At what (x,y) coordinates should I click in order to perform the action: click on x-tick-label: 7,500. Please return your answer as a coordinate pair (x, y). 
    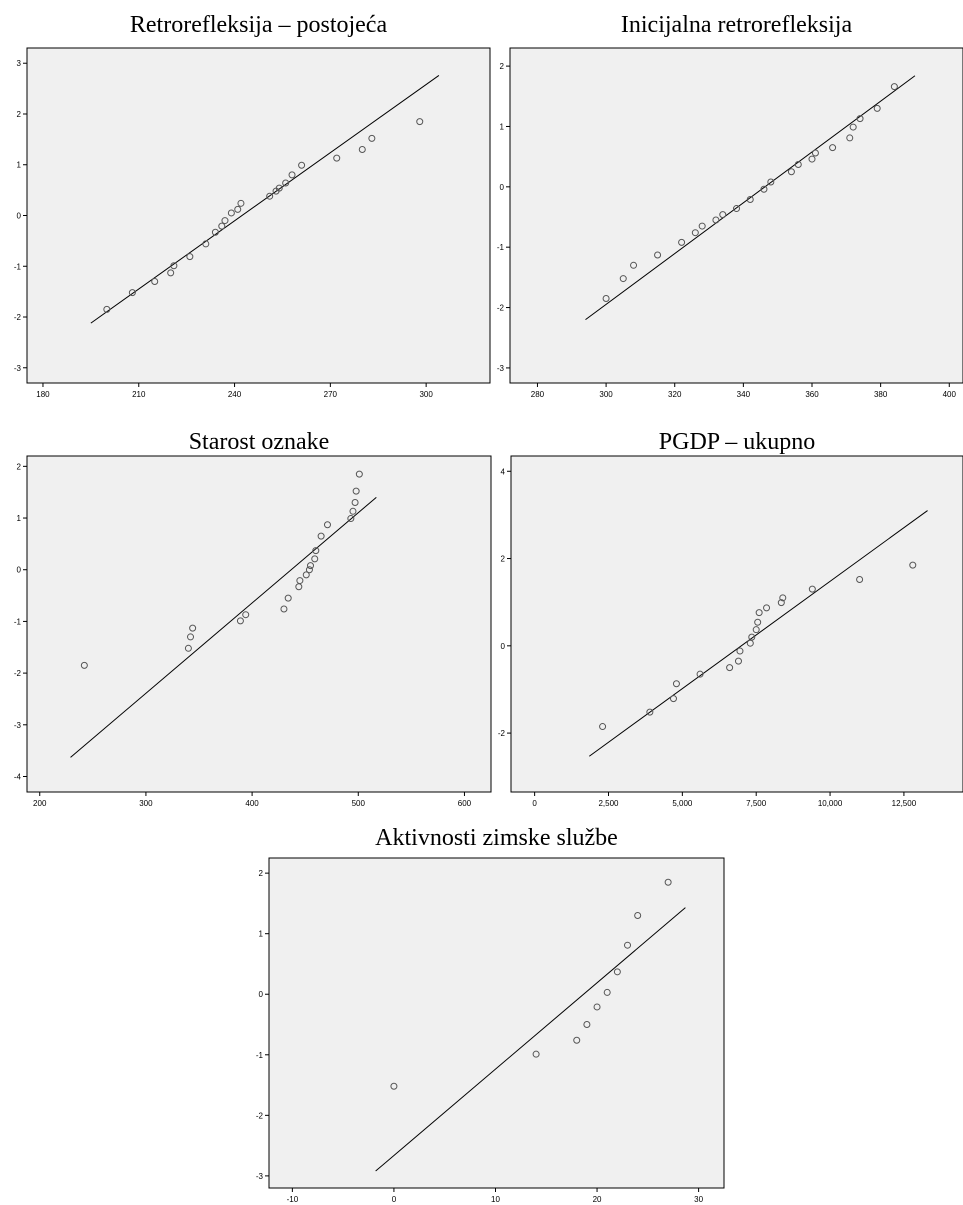
    Looking at the image, I should click on (756, 803).